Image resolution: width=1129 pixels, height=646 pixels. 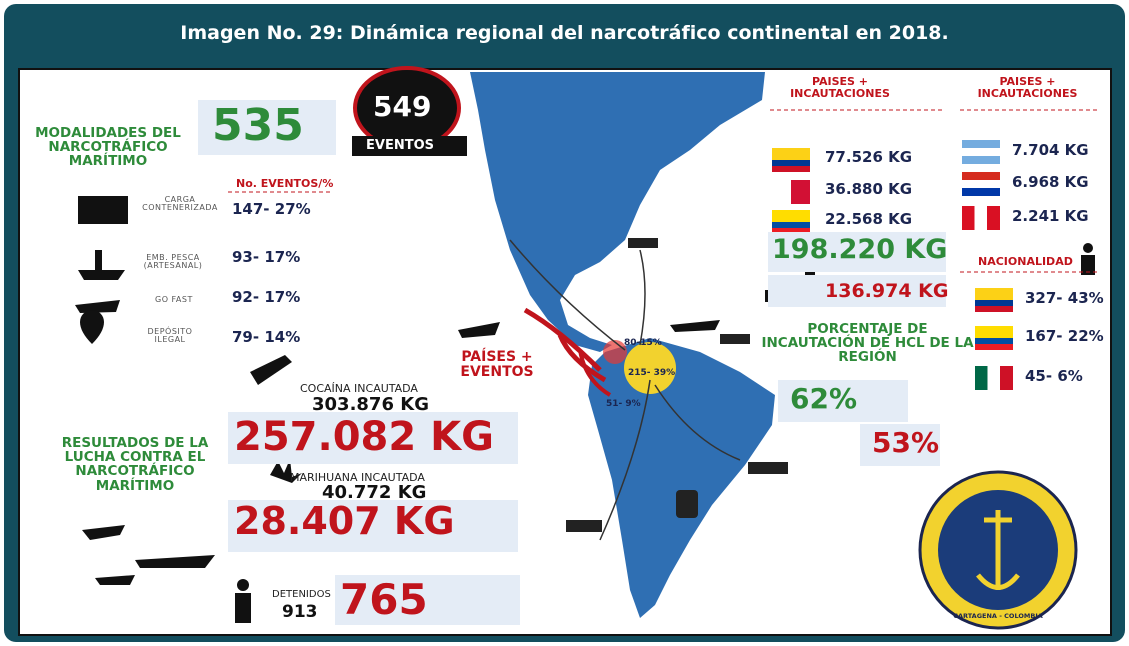 What do you see at coordinates (1050, 216) in the screenshot?
I see `country-value: 2.241 KG` at bounding box center [1050, 216].